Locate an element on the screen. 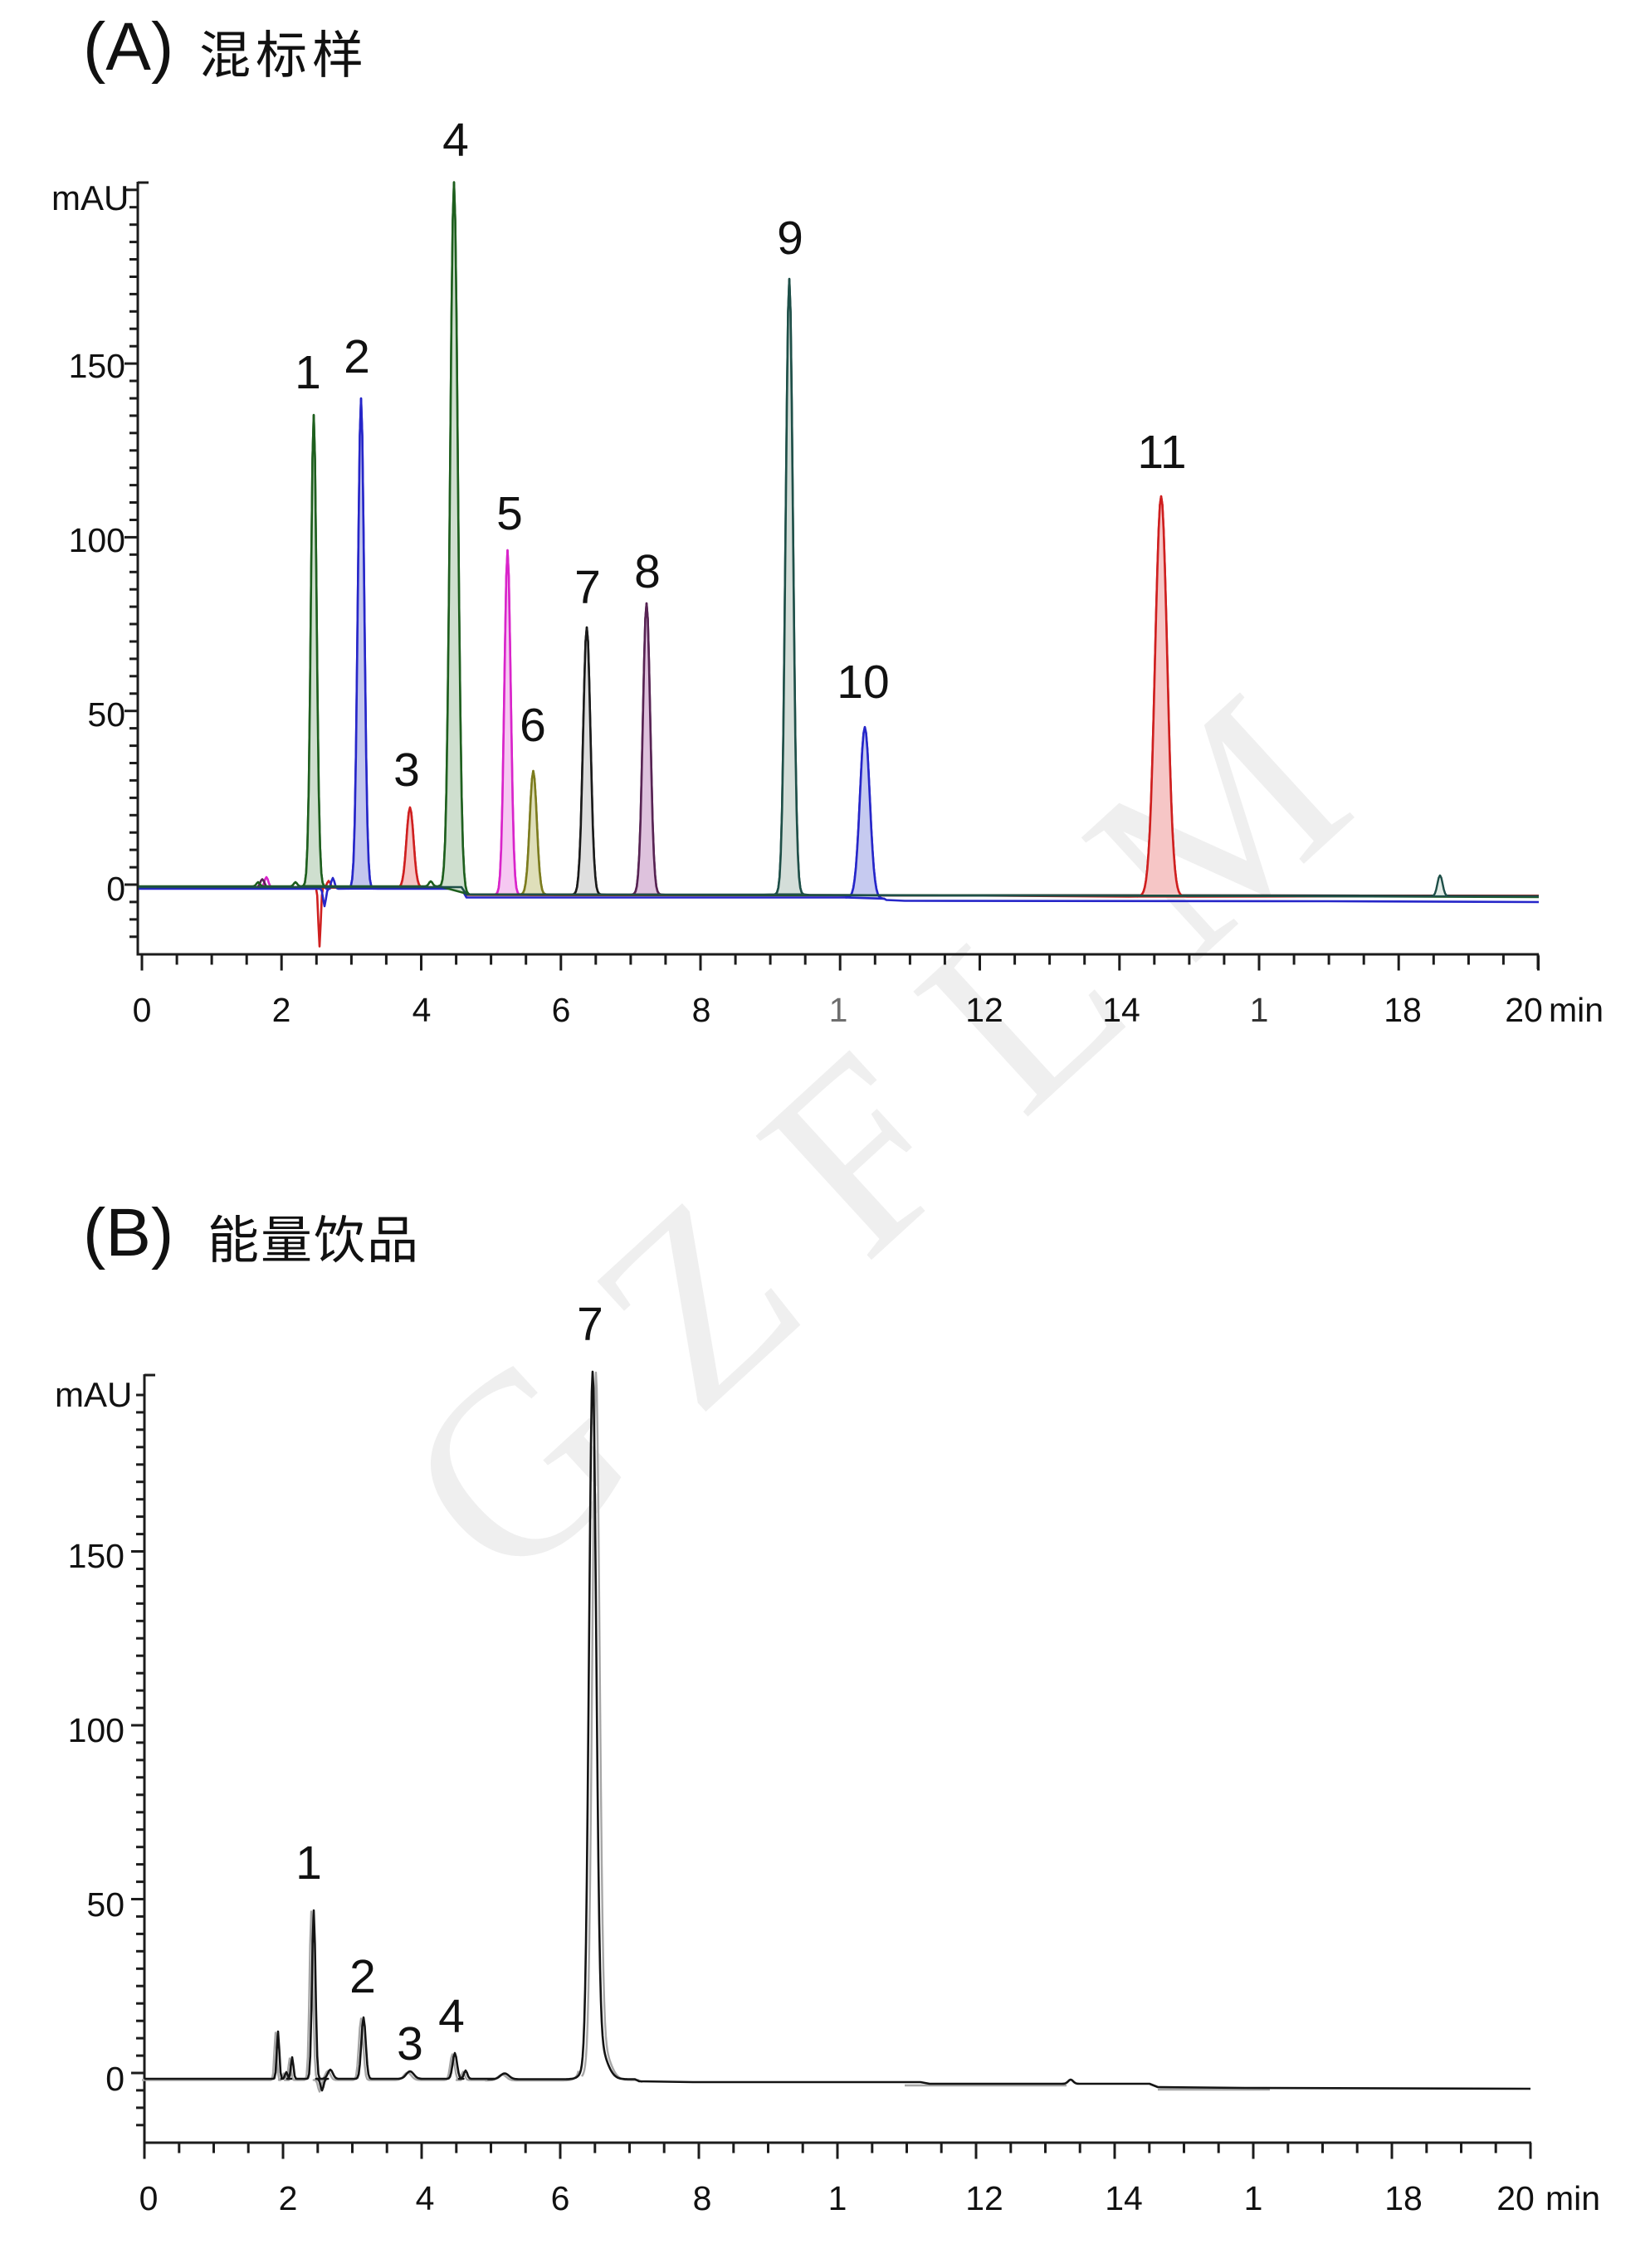 The width and height of the screenshot is (1650, 2268). svg-text: 11 is located at coordinates (1162, 452).